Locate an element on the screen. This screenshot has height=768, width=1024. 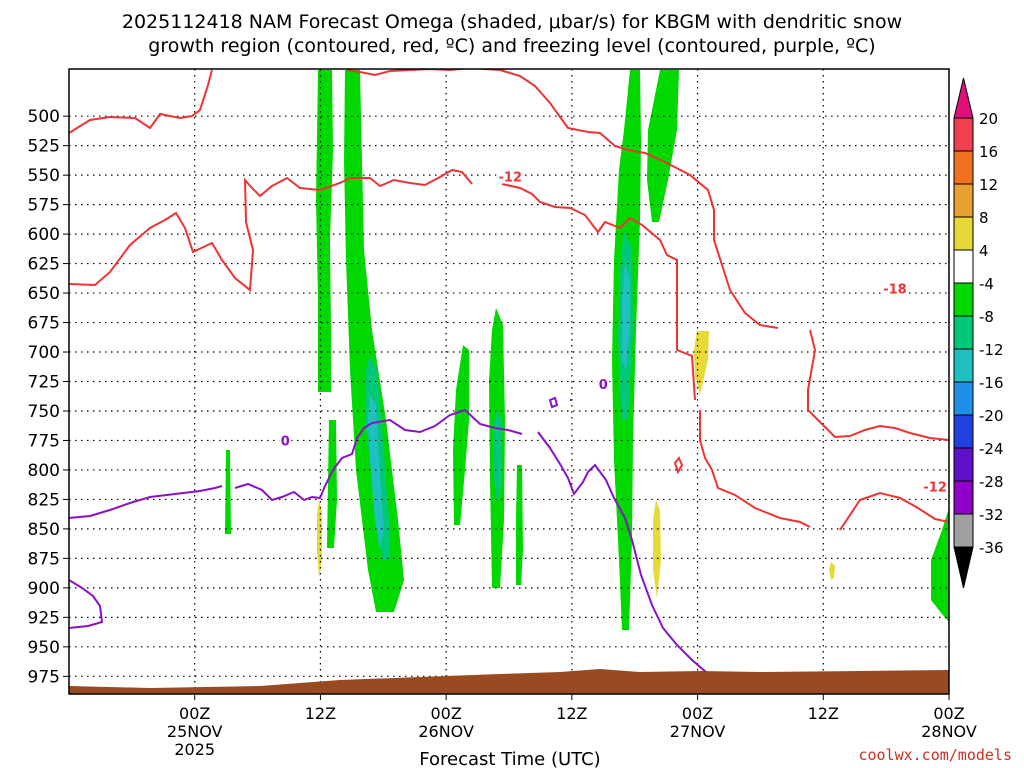
y-tick-label: 975 is located at coordinates (44, 677).